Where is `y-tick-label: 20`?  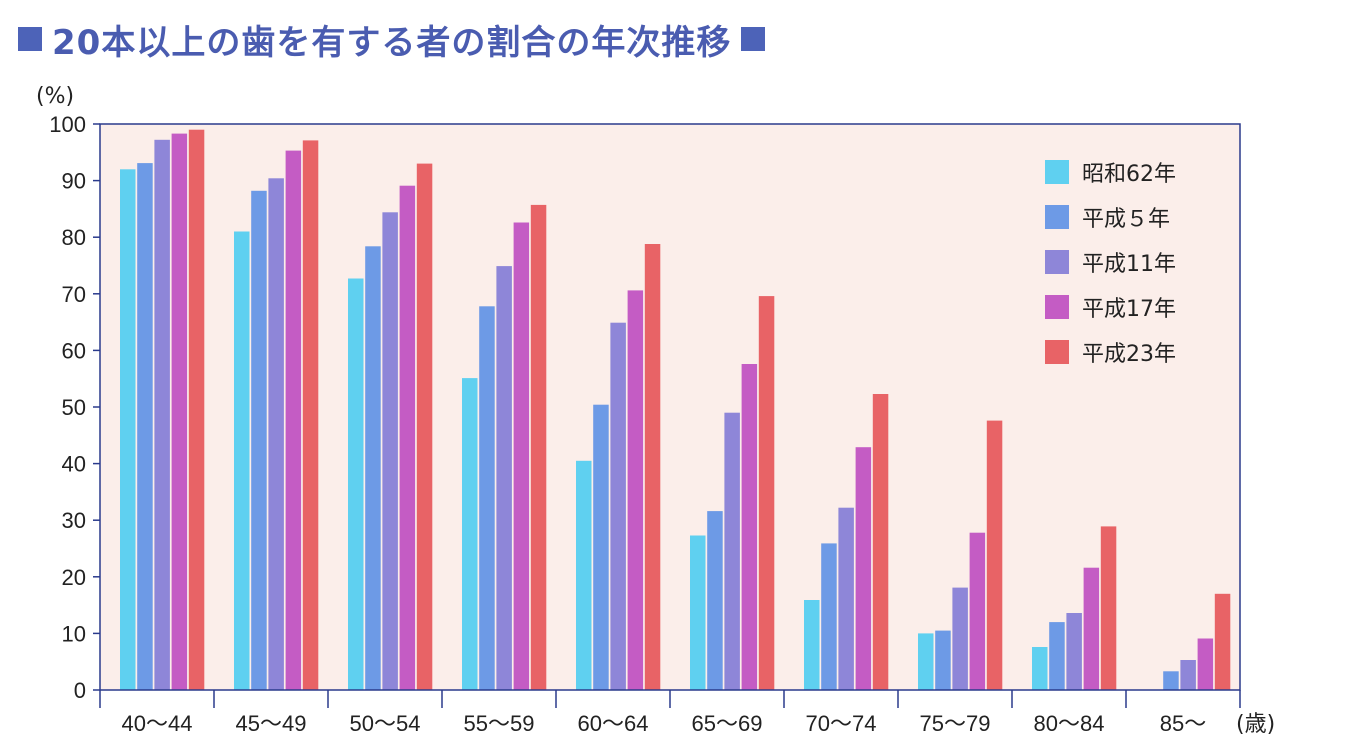
y-tick-label: 20 is located at coordinates (74, 577).